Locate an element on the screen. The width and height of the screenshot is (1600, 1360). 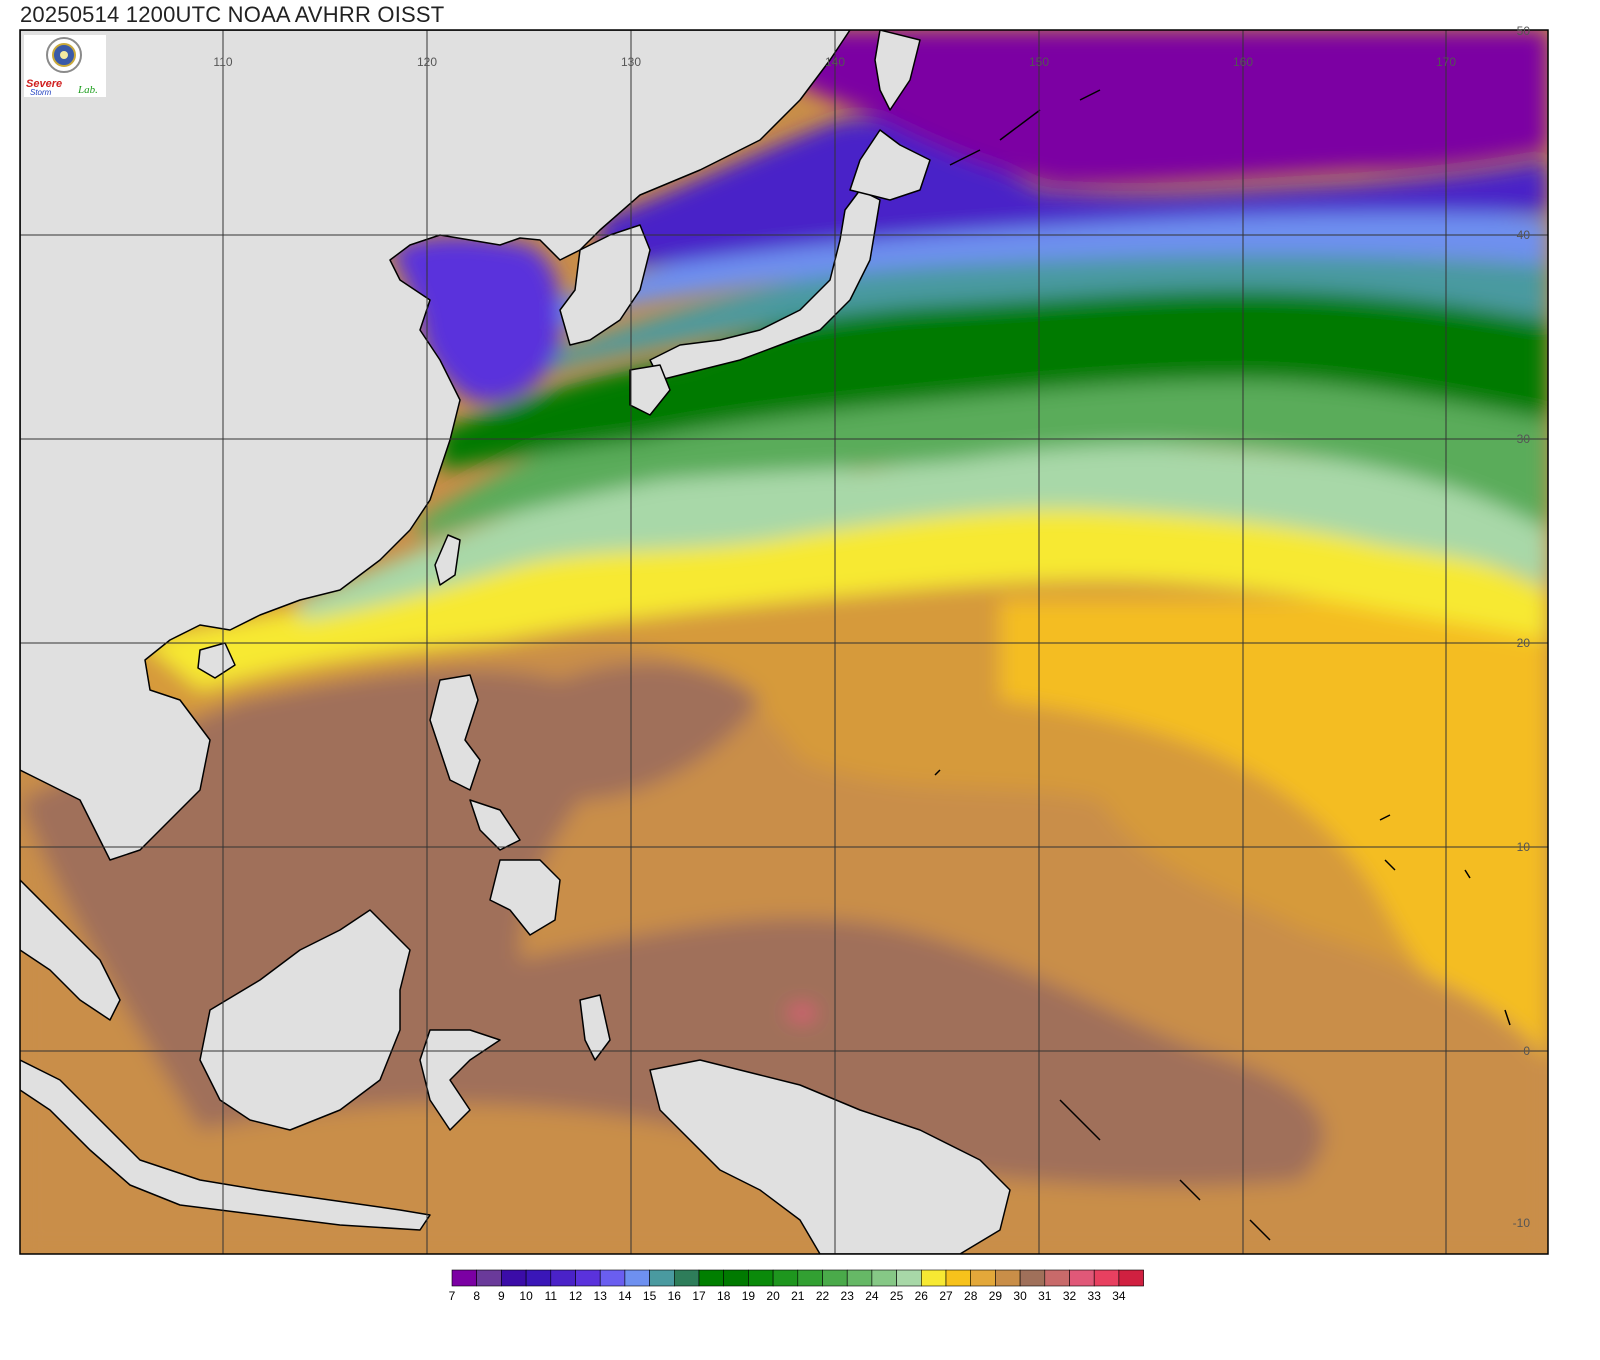
lon-tick: 150 is located at coordinates (1039, 62).